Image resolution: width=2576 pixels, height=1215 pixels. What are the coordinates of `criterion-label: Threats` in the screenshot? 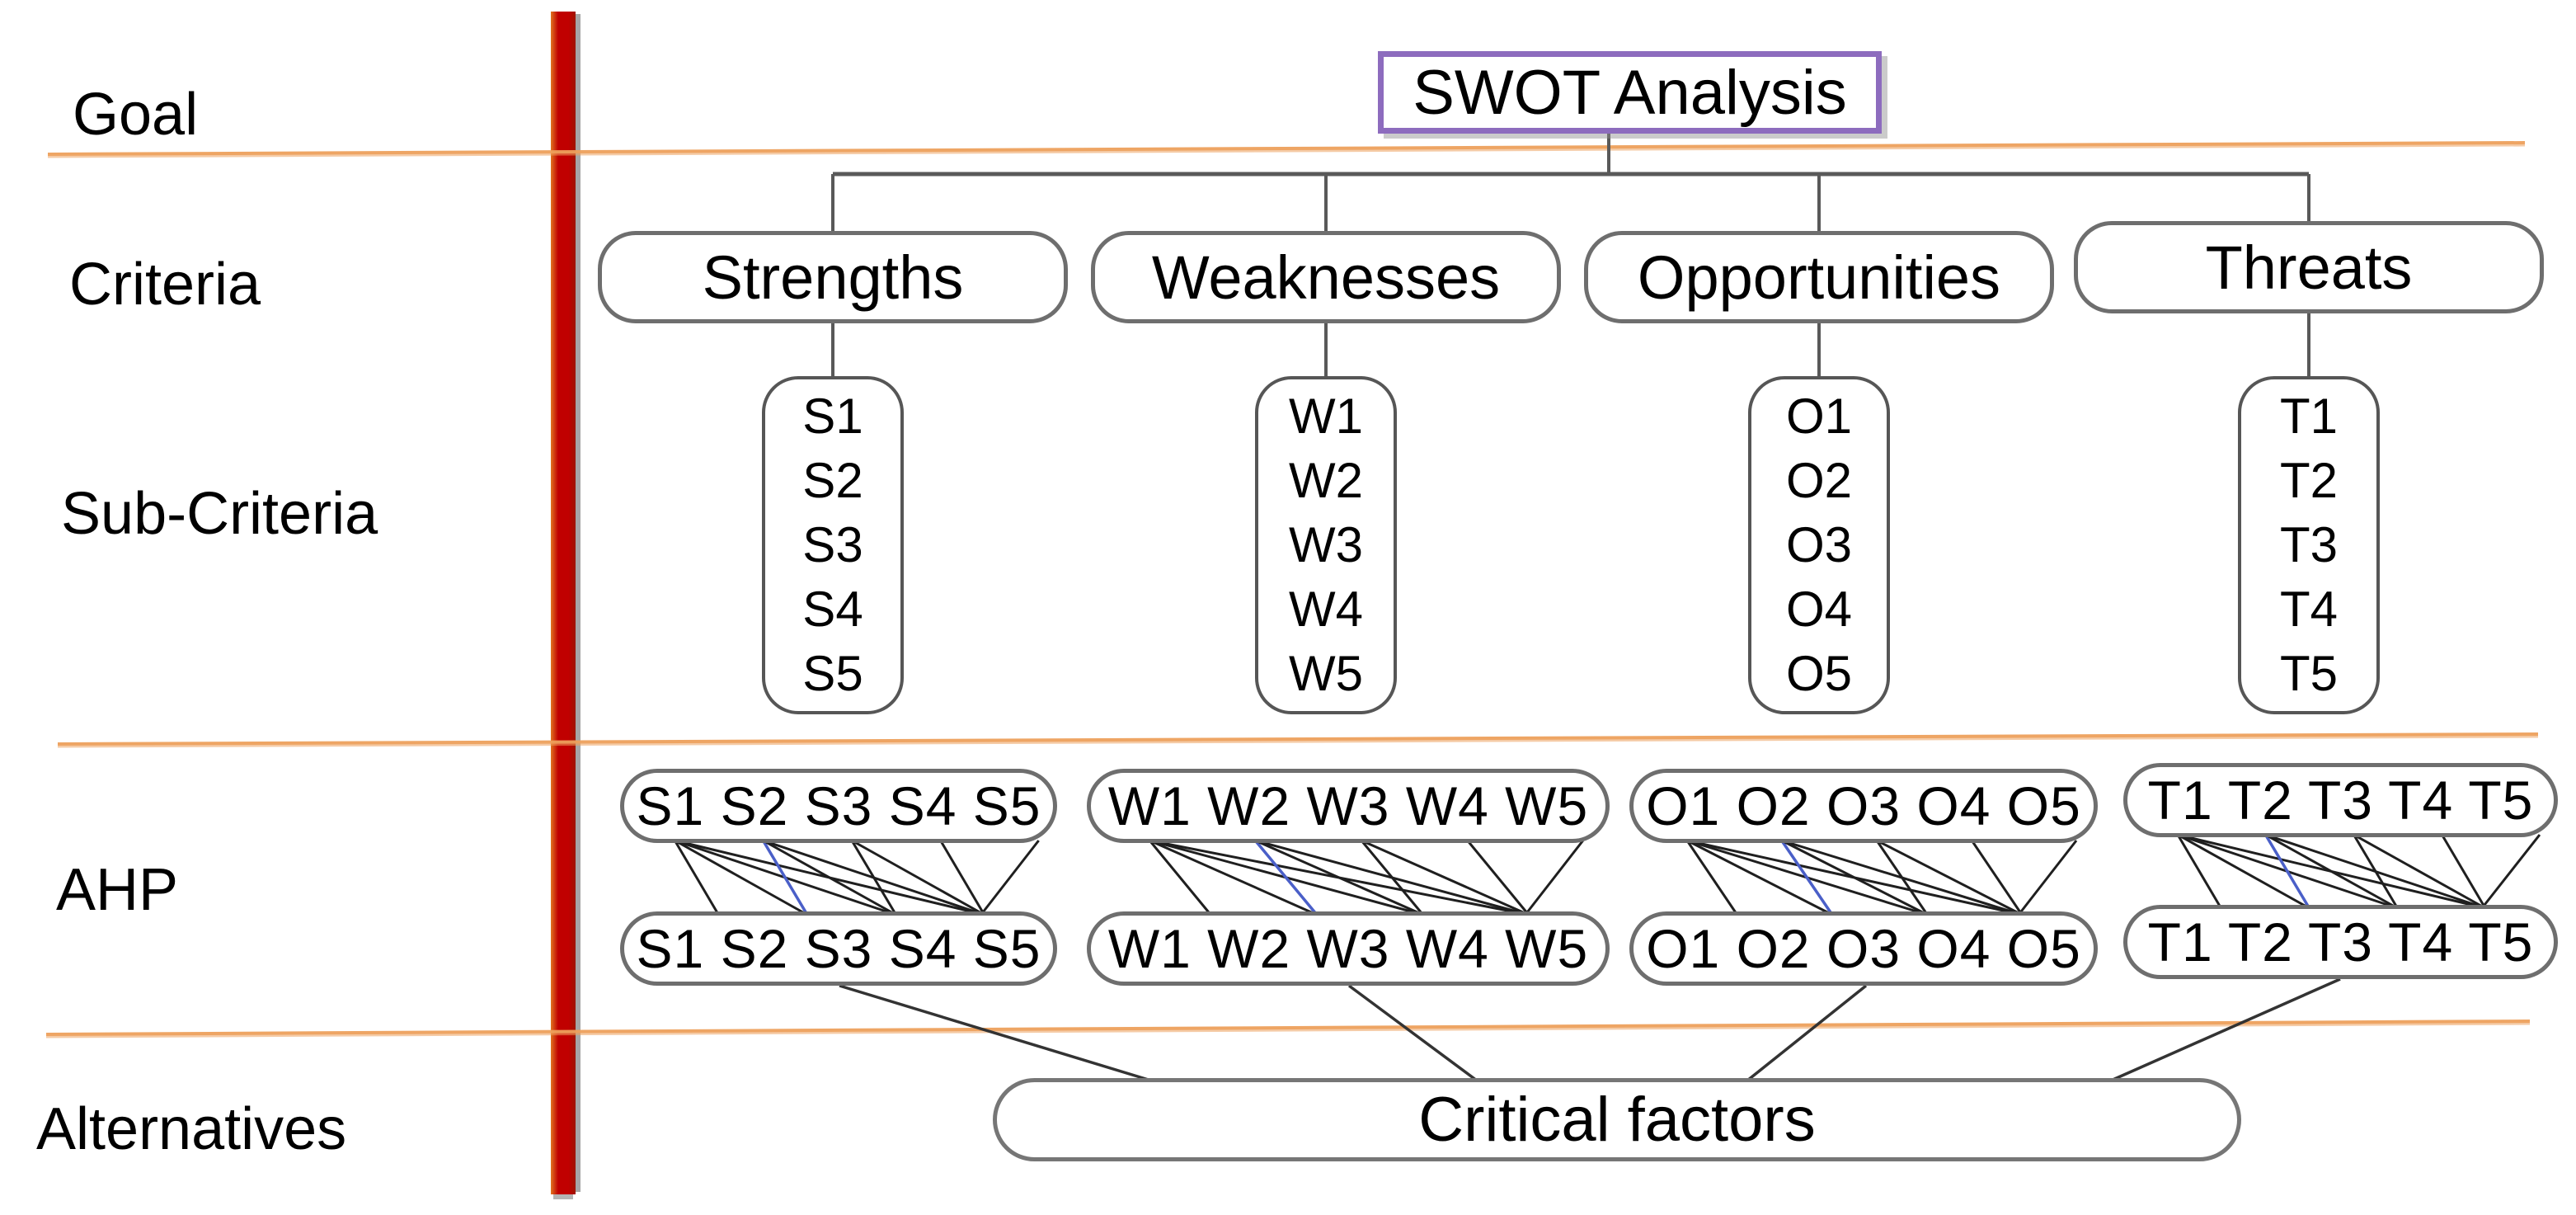 It's located at (2309, 267).